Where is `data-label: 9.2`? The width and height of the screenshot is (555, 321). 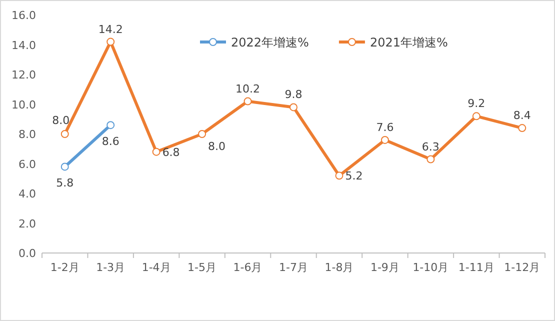 data-label: 9.2 is located at coordinates (477, 103).